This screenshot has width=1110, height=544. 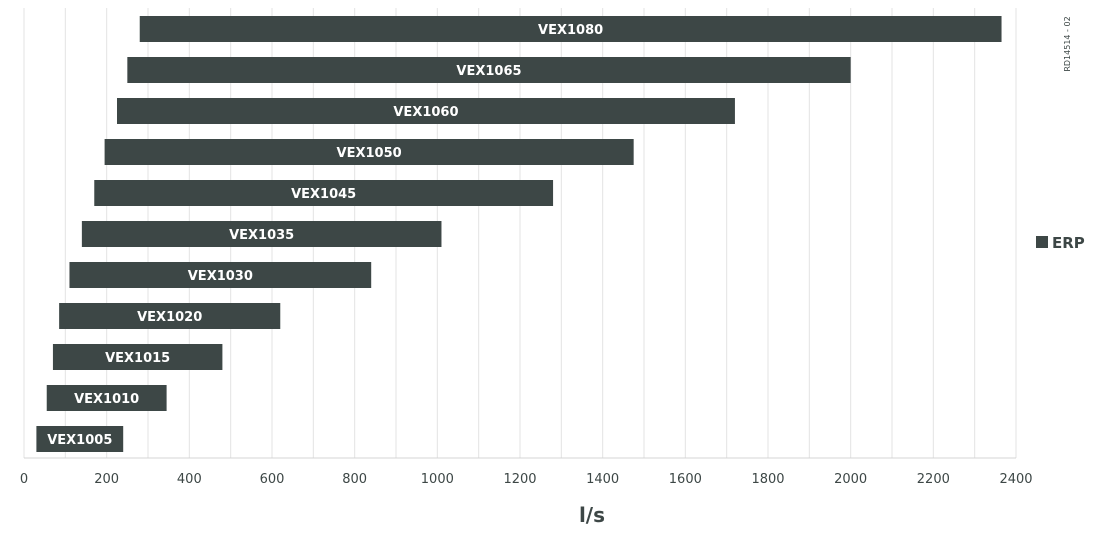 I want to click on x-tick-label: 1200, so click(x=519, y=479).